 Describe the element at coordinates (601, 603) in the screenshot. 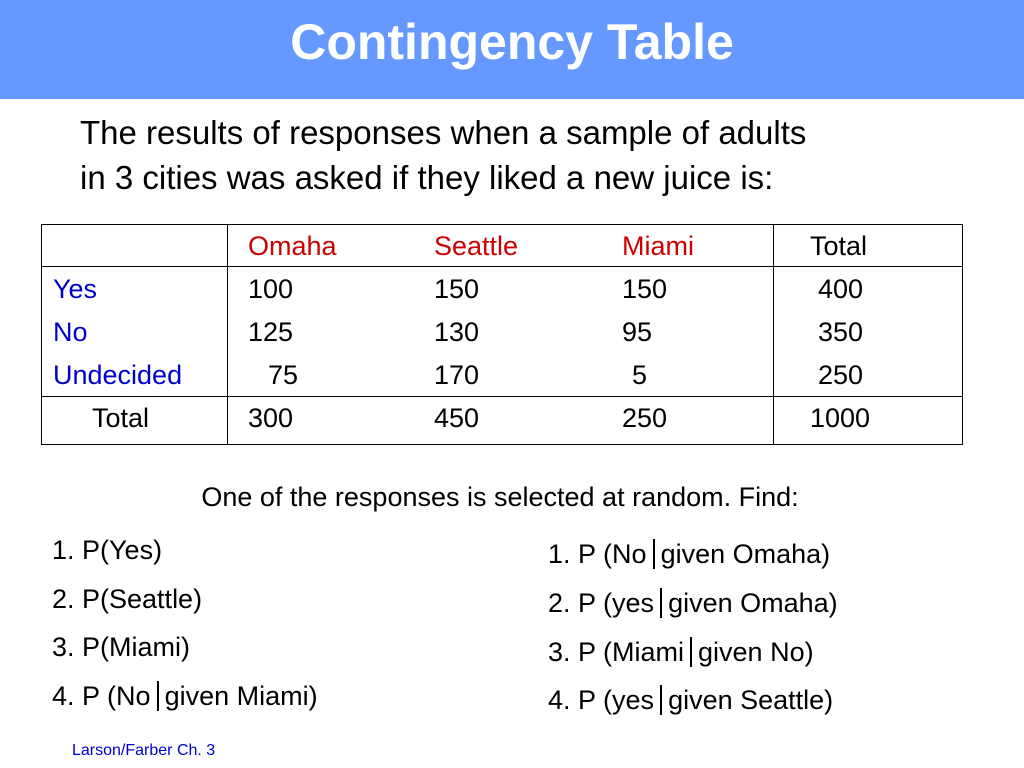

I see `question-right-2-event: 2. P (yes` at that location.